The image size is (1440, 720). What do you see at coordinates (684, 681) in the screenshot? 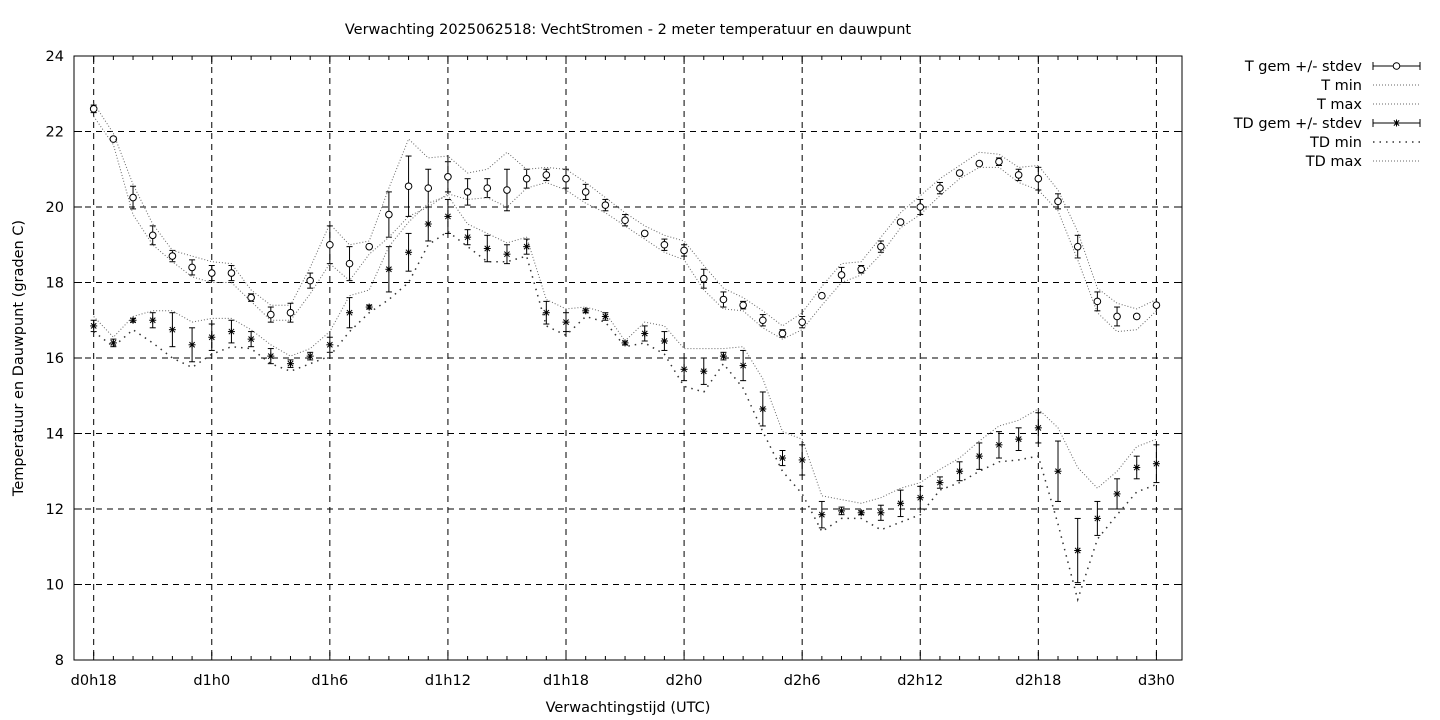
I see `x-tick-label: d2h0` at bounding box center [684, 681].